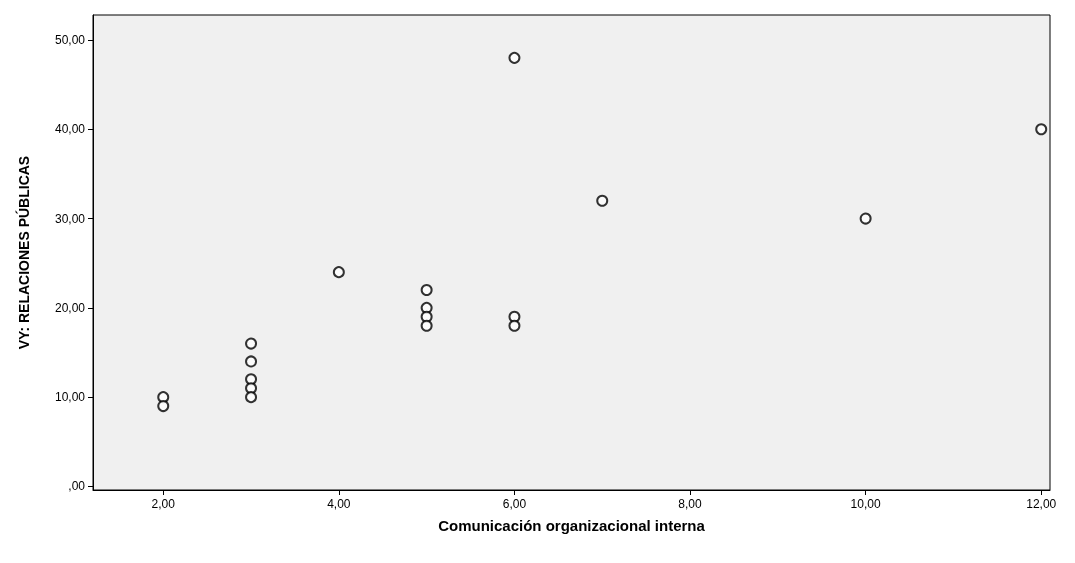  I want to click on y-tick-label: 10,00, so click(70, 397).